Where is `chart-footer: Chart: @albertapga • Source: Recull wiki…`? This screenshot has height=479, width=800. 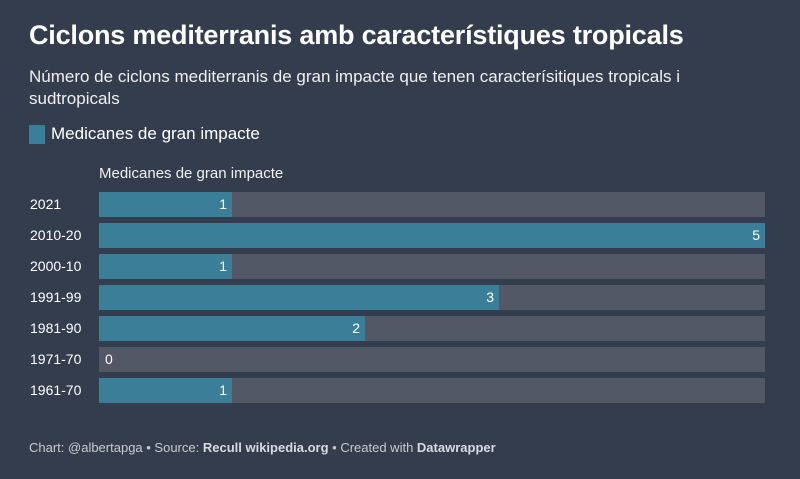
chart-footer: Chart: @albertapga • Source: Recull wiki… is located at coordinates (262, 447).